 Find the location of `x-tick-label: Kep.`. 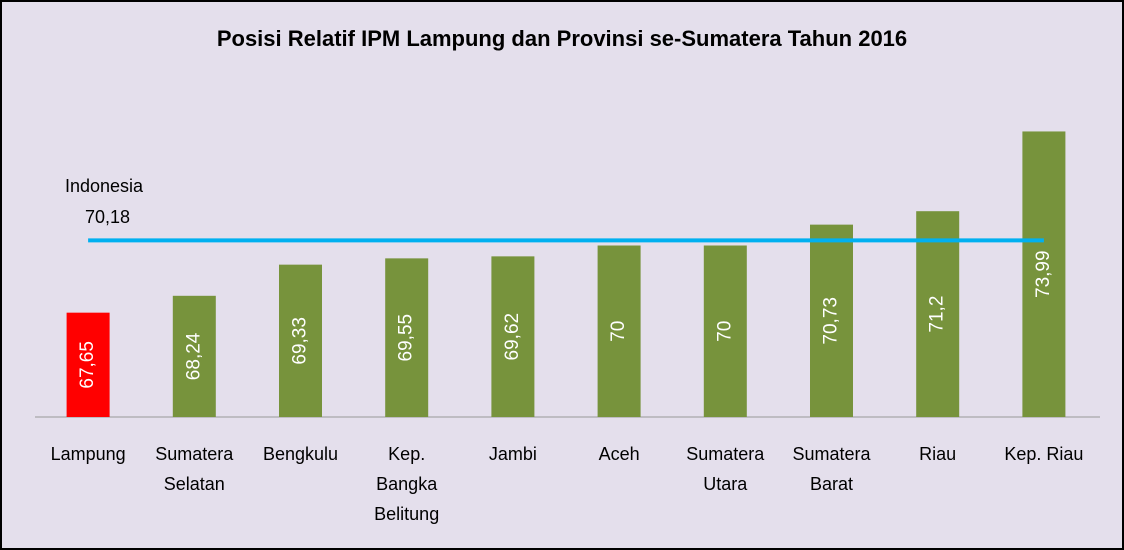

x-tick-label: Kep. is located at coordinates (406, 454).